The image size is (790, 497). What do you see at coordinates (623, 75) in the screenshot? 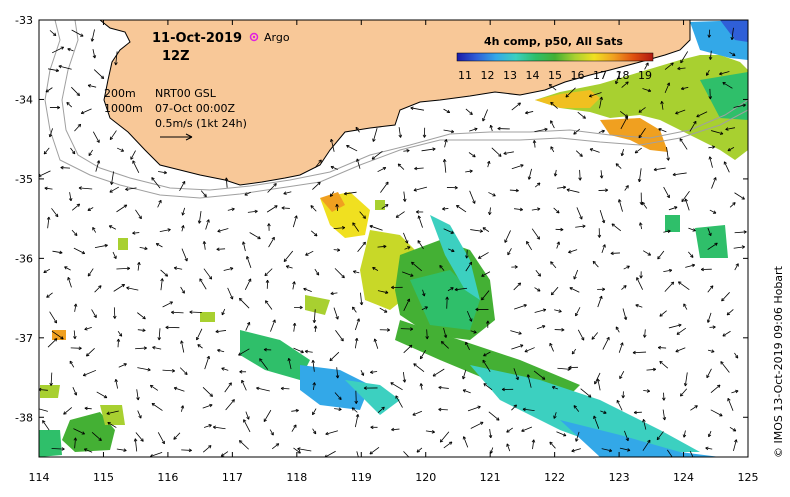
I see `colorbar-tick-label: 18` at bounding box center [623, 75].